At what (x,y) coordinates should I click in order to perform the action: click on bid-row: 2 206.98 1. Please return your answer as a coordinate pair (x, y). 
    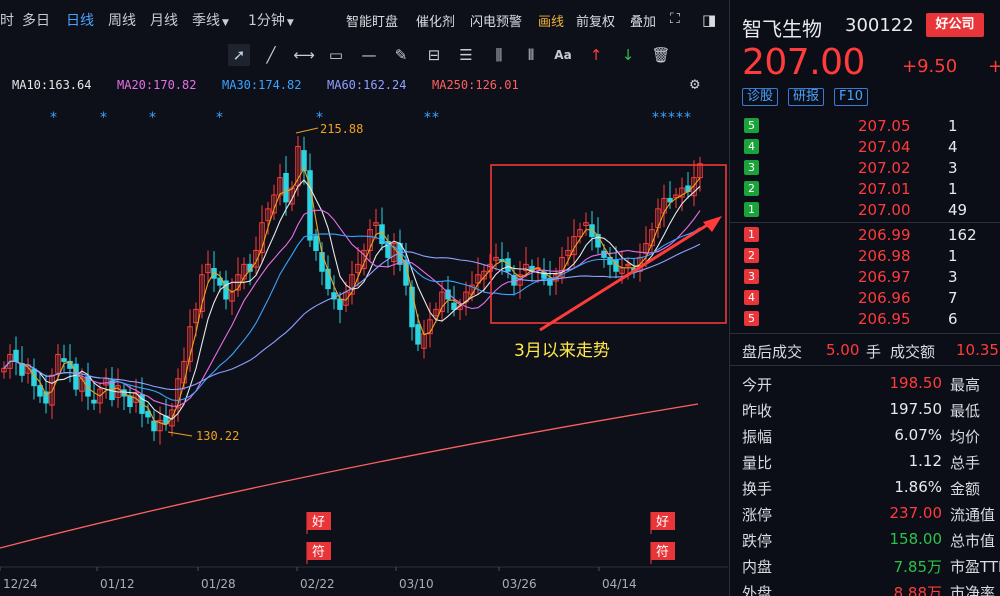
    Looking at the image, I should click on (869, 256).